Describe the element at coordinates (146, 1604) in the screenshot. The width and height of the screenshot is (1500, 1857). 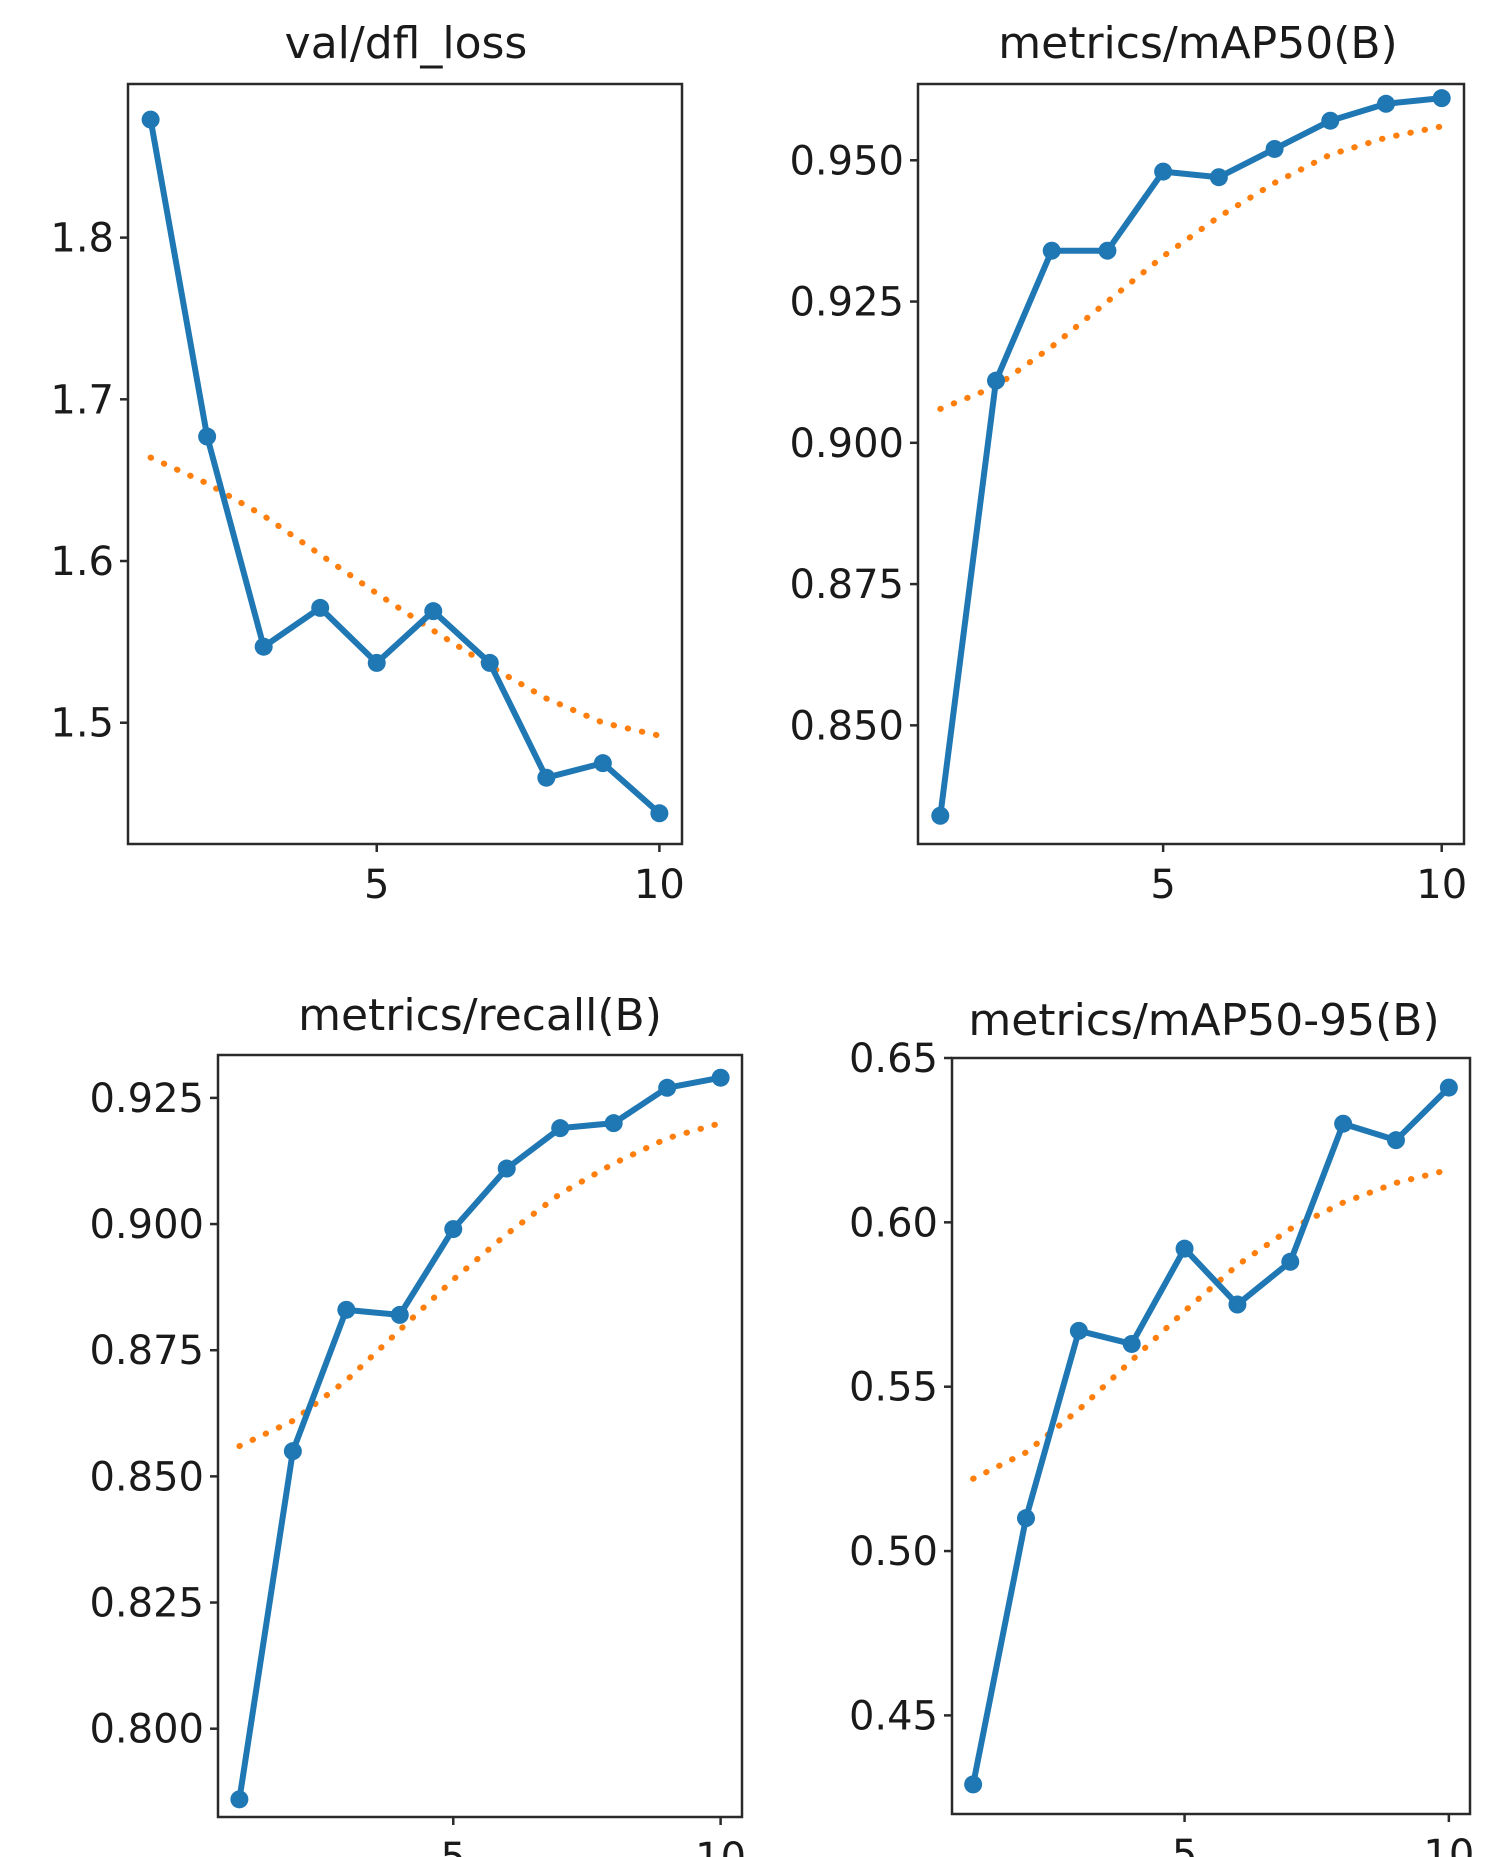
I see `y-tick-label: 0.825` at that location.